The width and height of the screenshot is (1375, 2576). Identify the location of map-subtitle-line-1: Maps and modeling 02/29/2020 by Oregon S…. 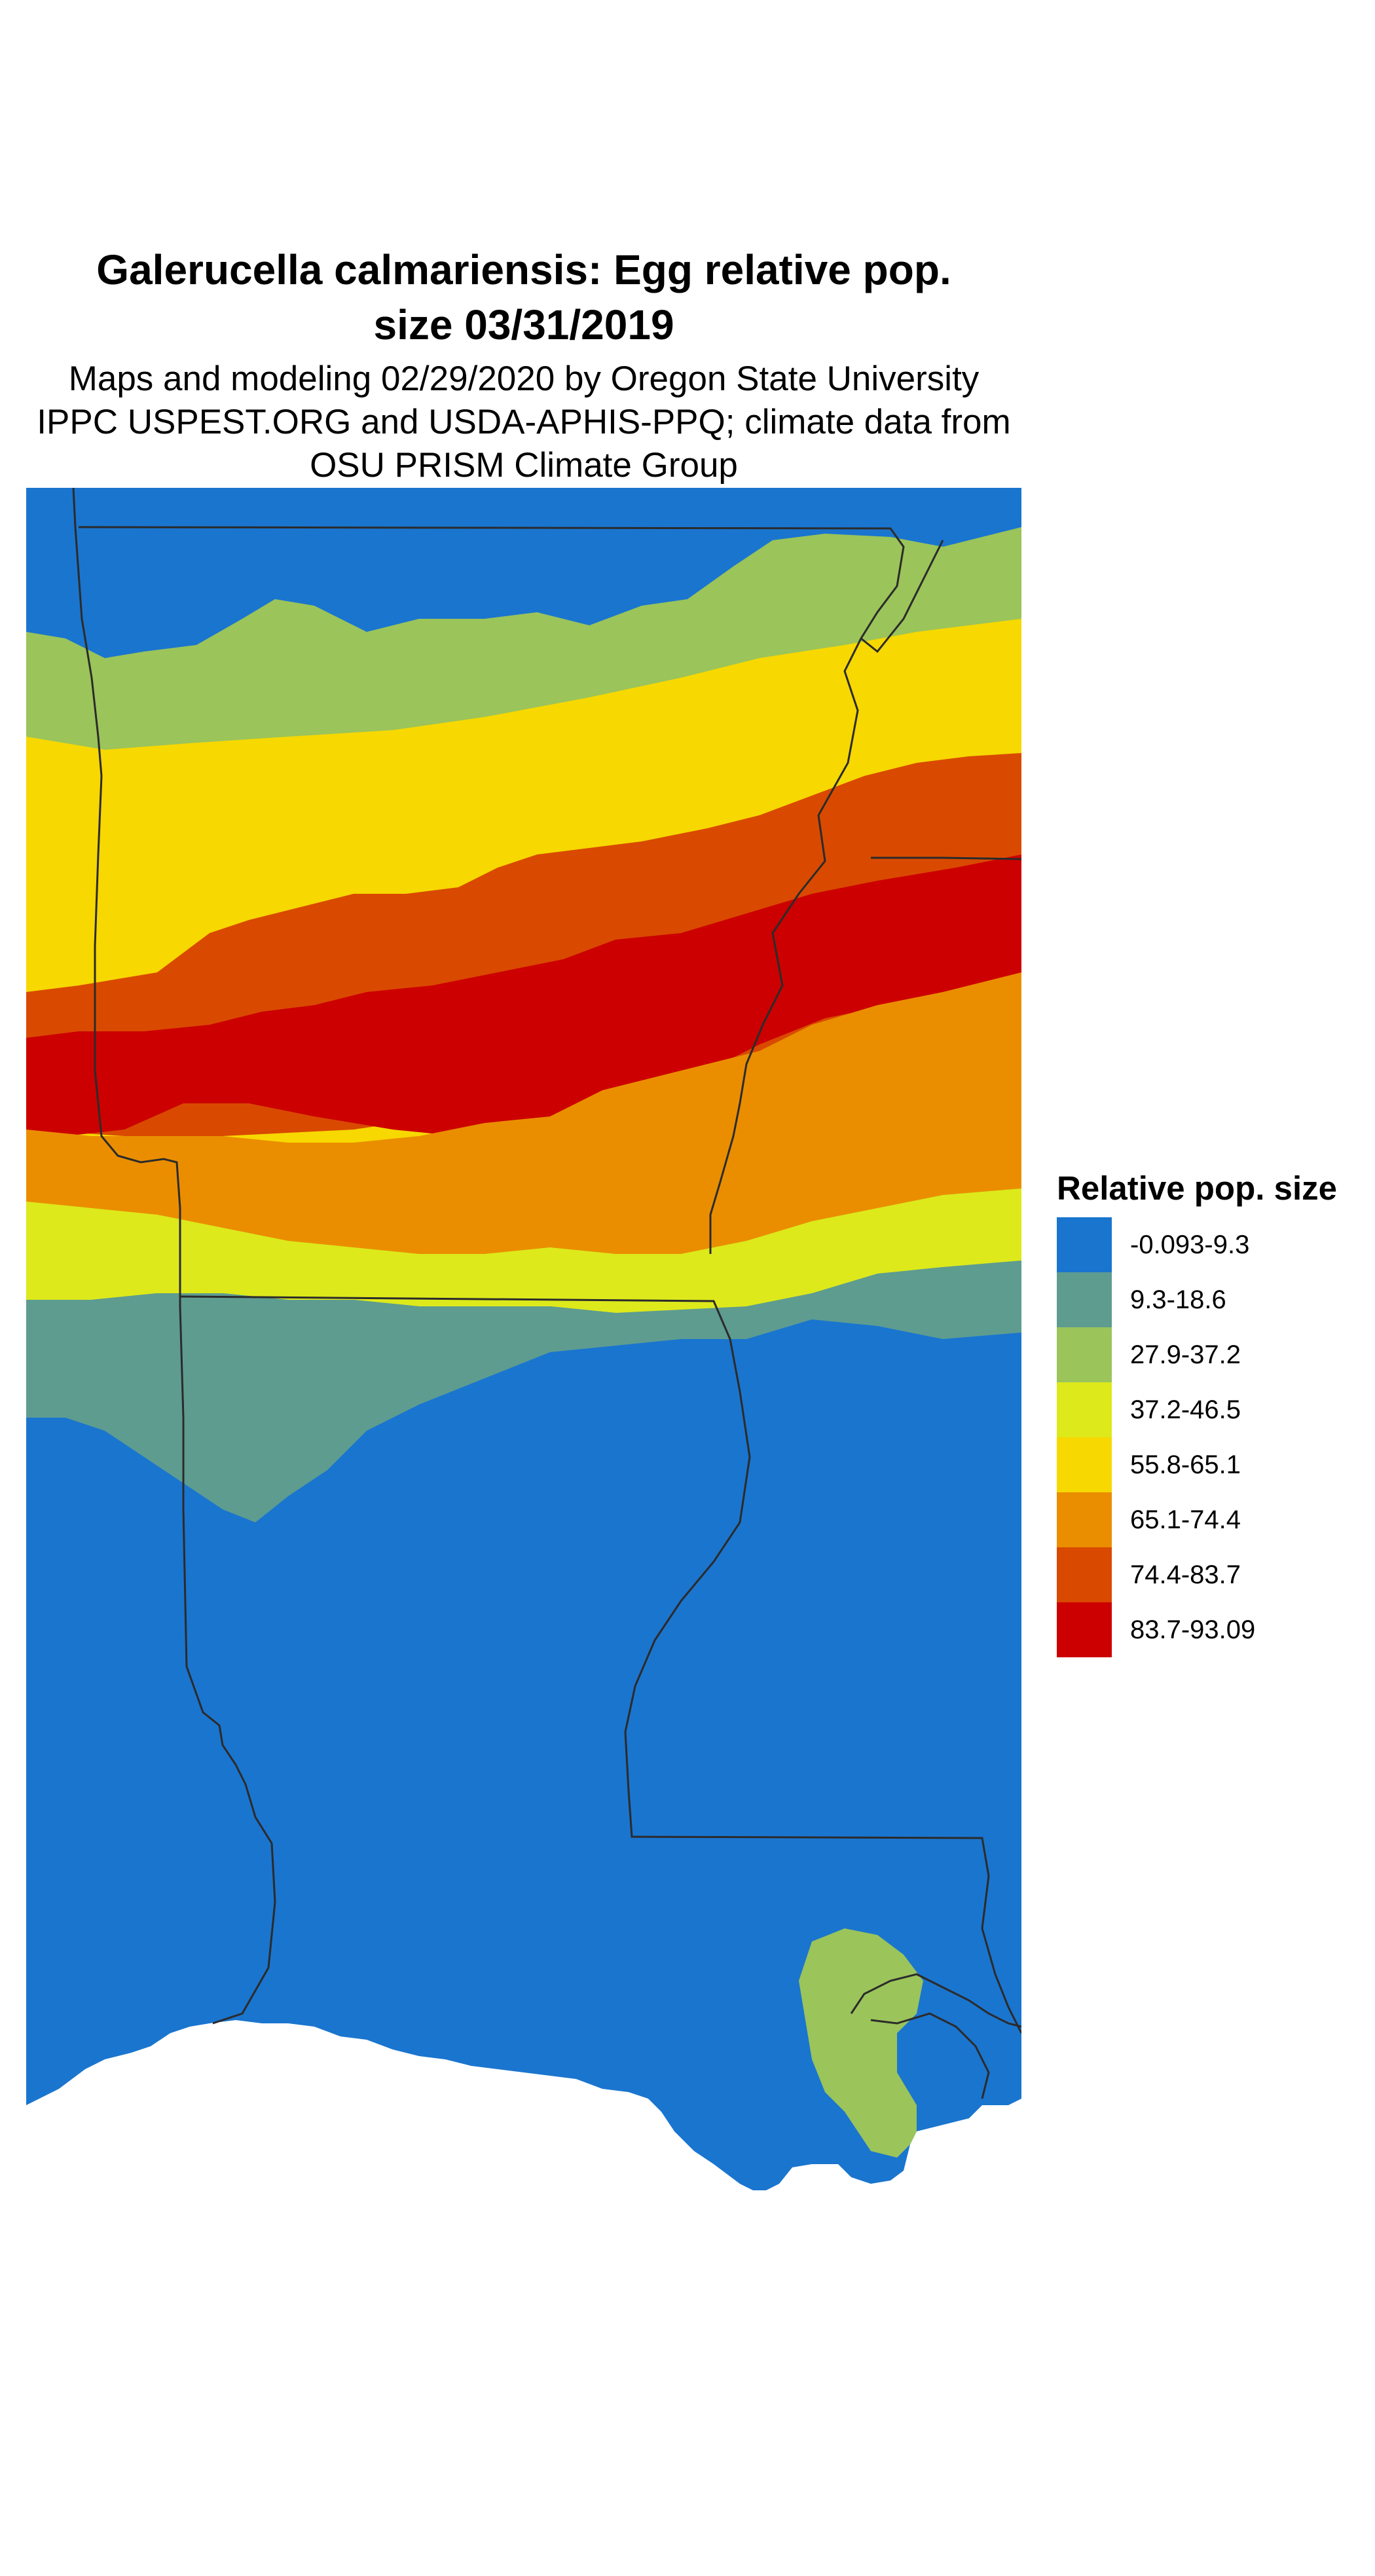
(524, 378).